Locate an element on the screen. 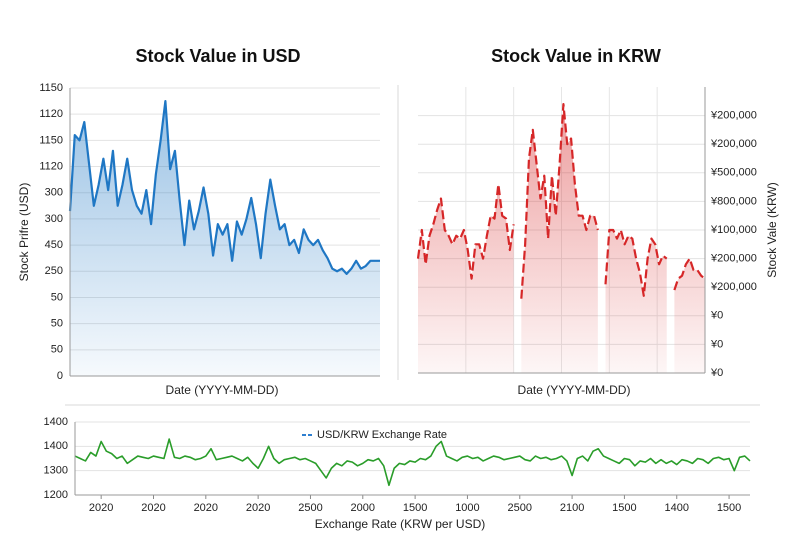  y-tick-label: ¥100,000 is located at coordinates (733, 230).